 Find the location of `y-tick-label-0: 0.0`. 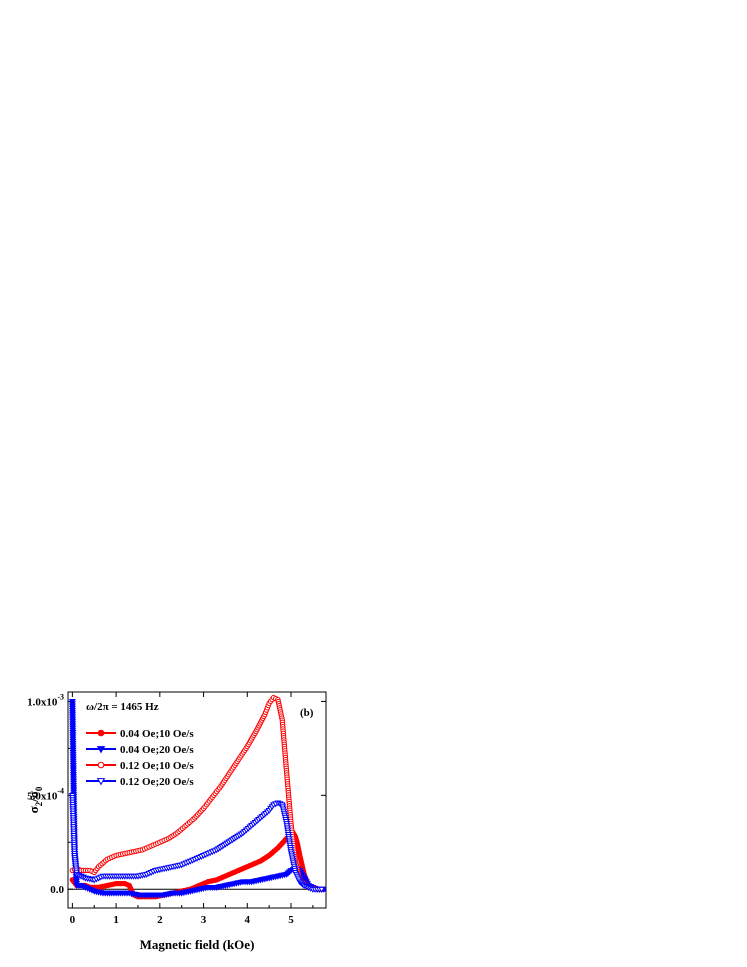

y-tick-label-0: 0.0 is located at coordinates (57, 890).